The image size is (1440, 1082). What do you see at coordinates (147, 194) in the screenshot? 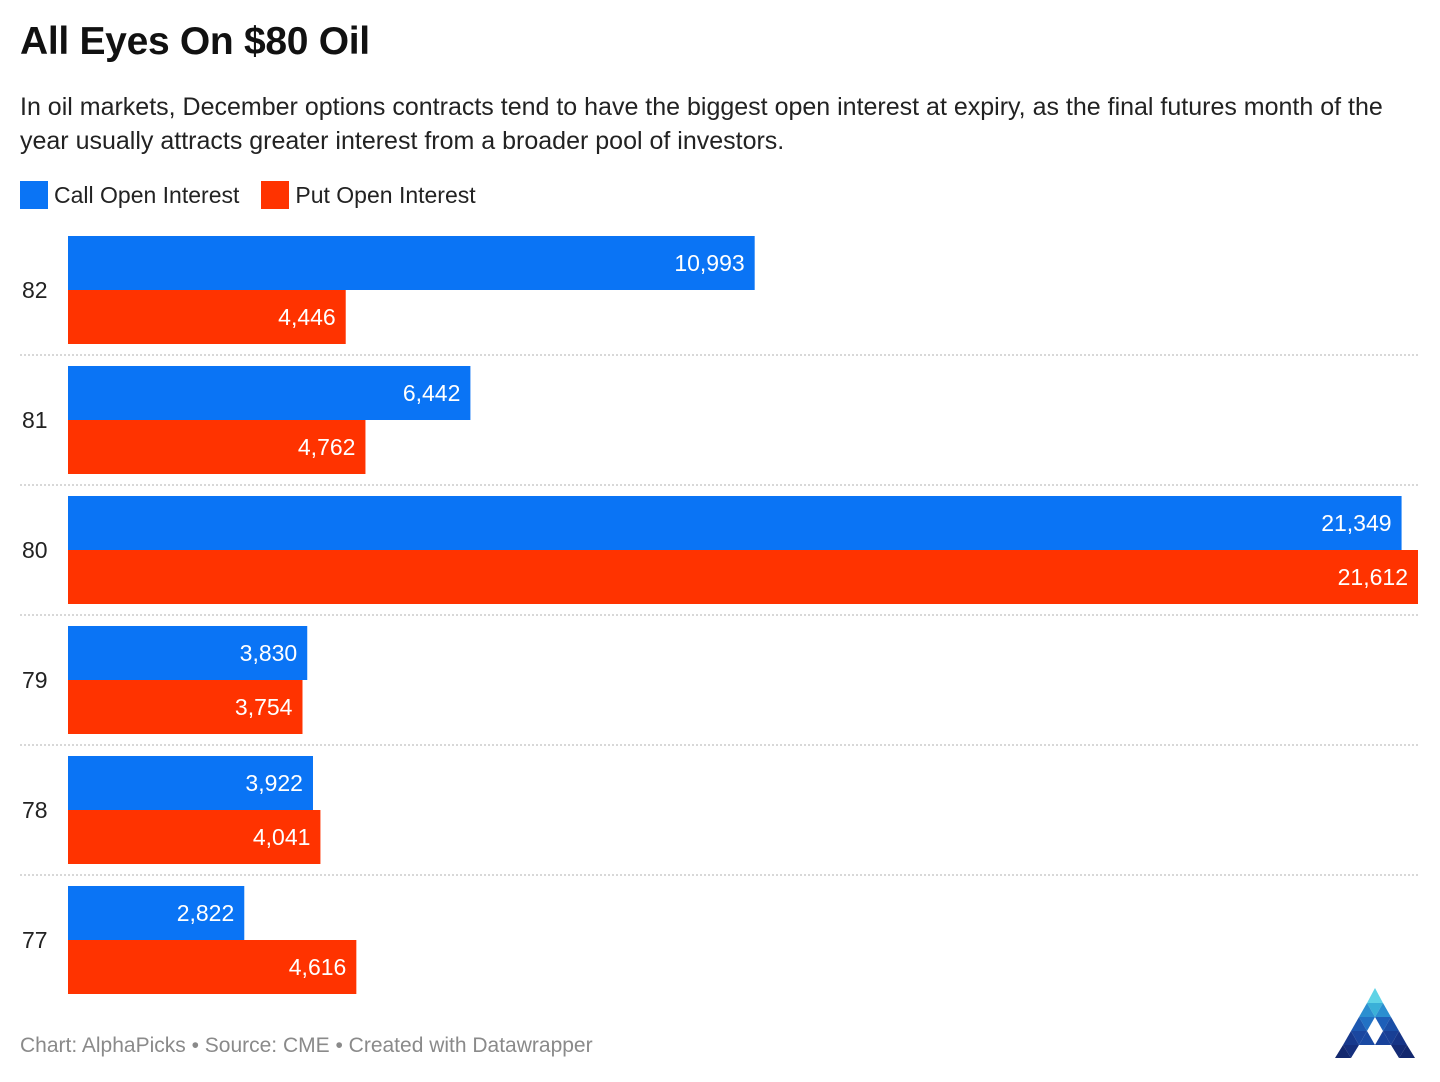
I see `legend-label-call: Call Open Interest` at bounding box center [147, 194].